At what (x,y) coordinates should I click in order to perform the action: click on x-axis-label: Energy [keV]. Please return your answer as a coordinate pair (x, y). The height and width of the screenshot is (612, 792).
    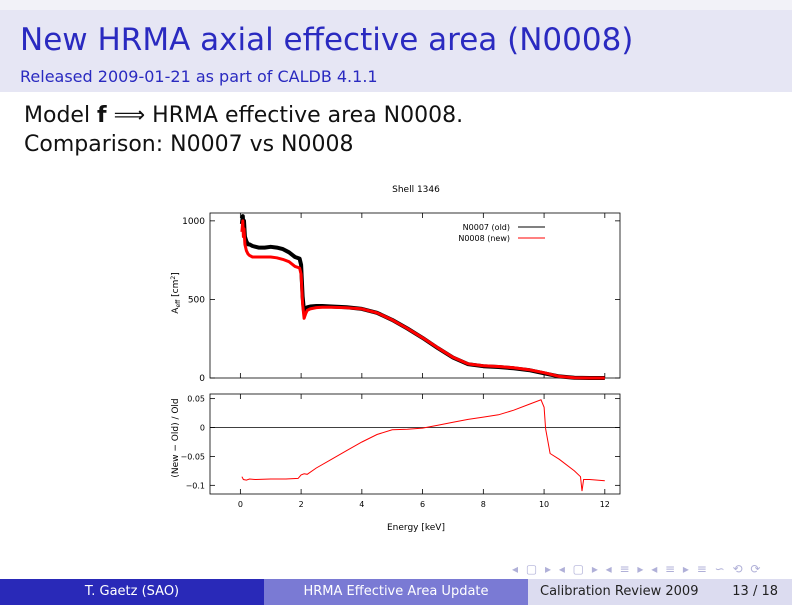
    Looking at the image, I should click on (416, 528).